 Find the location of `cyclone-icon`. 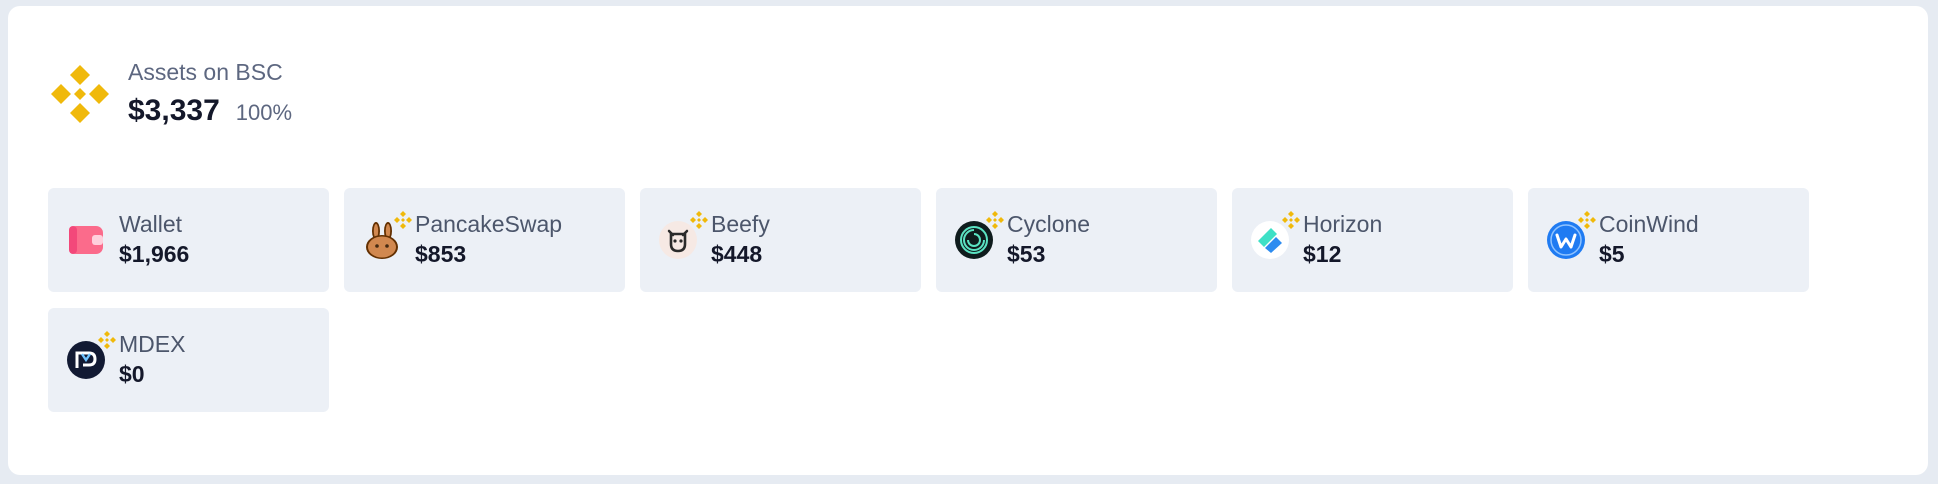

cyclone-icon is located at coordinates (974, 240).